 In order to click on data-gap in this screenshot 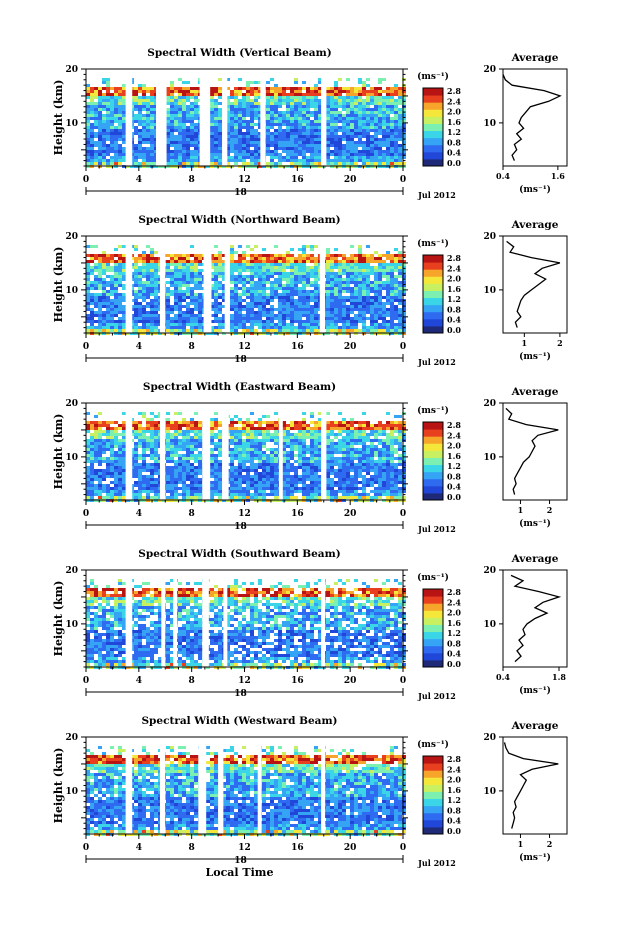, I will do `click(162, 284)`.